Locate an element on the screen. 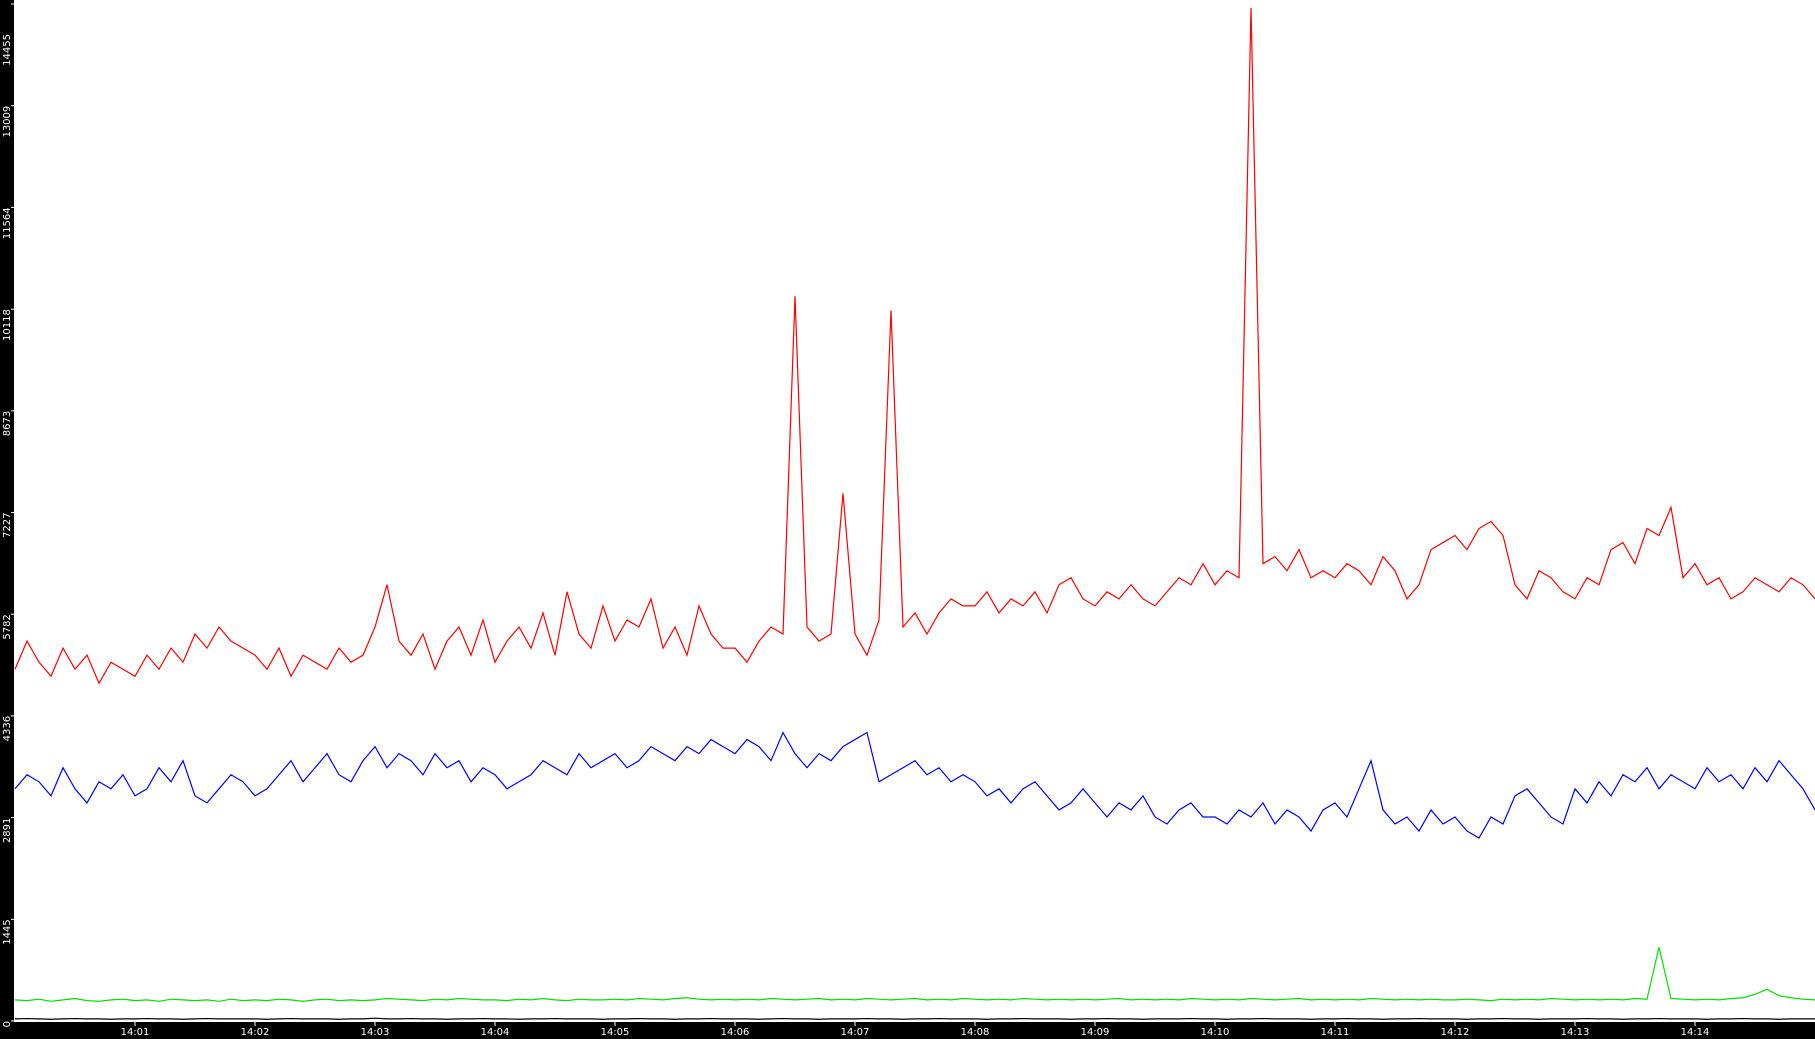  x-tick-label: 14:08 is located at coordinates (975, 1032).